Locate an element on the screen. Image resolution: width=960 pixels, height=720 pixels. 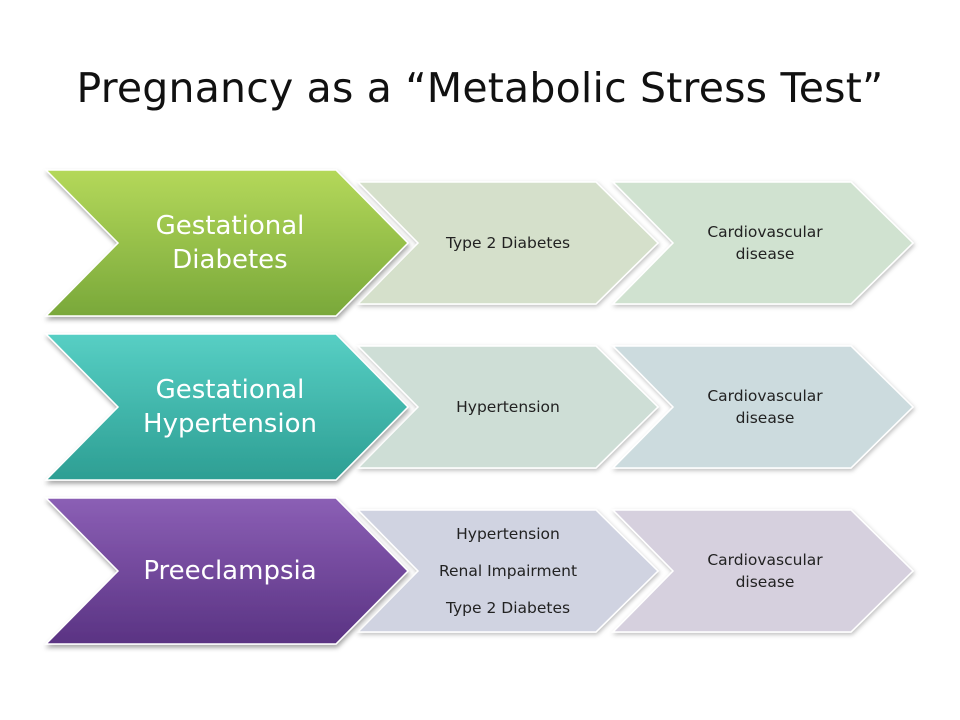
condition-label-line: Hypertension is located at coordinates (230, 424).